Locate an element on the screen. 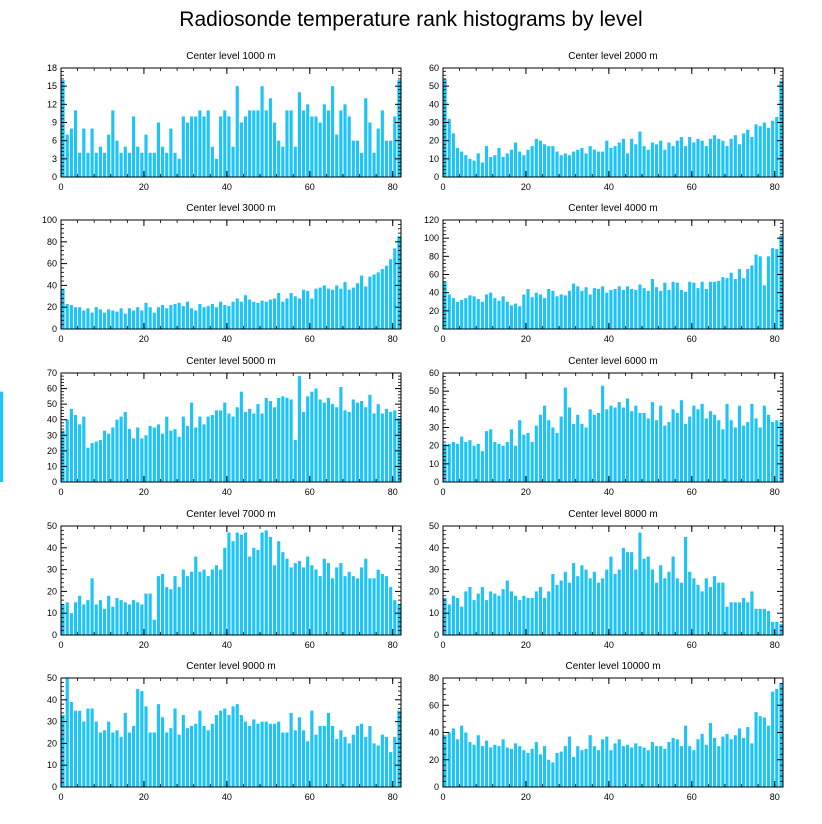 This screenshot has height=824, width=822. x-tick-label: 0 is located at coordinates (442, 339).